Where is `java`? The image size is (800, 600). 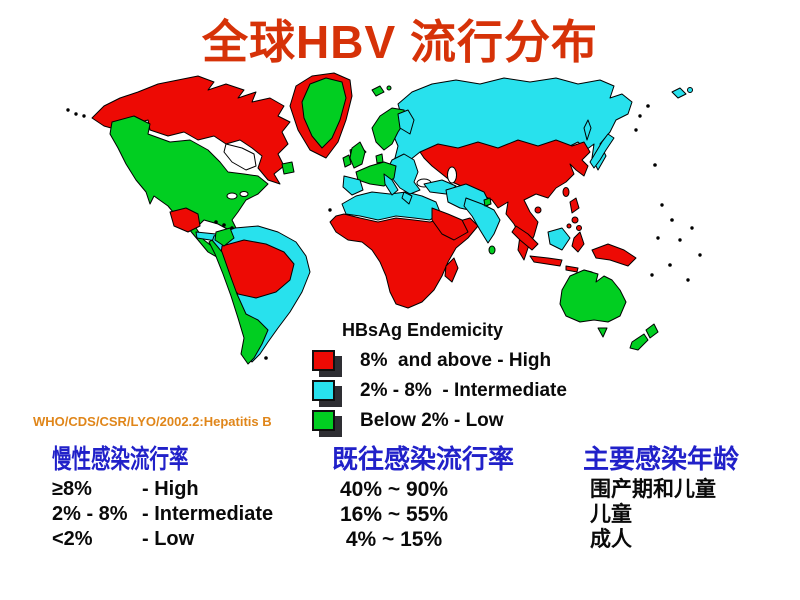
java is located at coordinates (546, 261).